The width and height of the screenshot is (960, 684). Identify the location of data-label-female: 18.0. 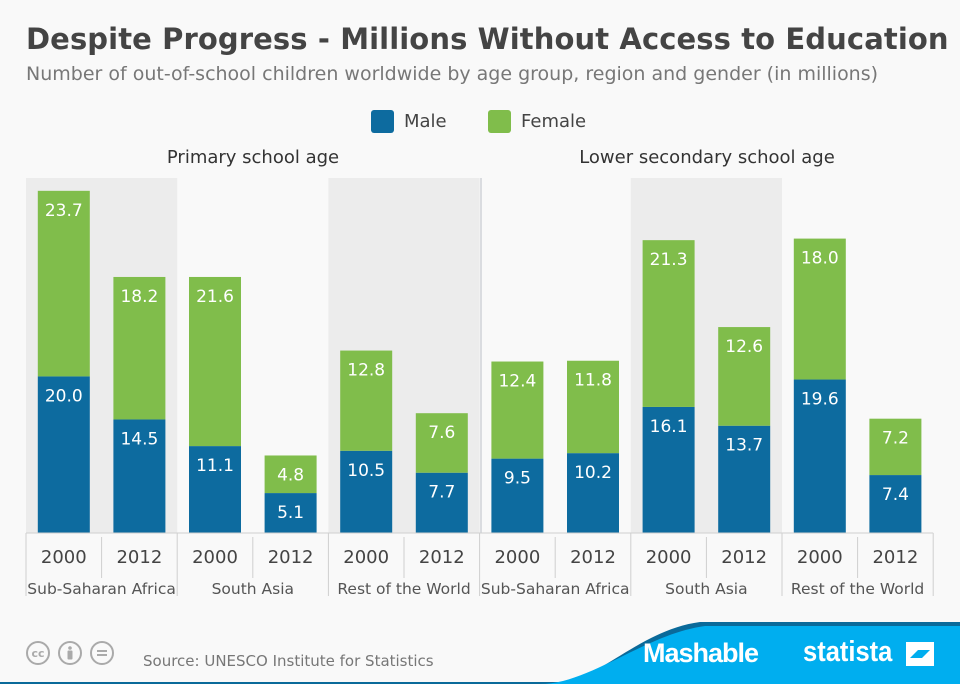
(820, 259).